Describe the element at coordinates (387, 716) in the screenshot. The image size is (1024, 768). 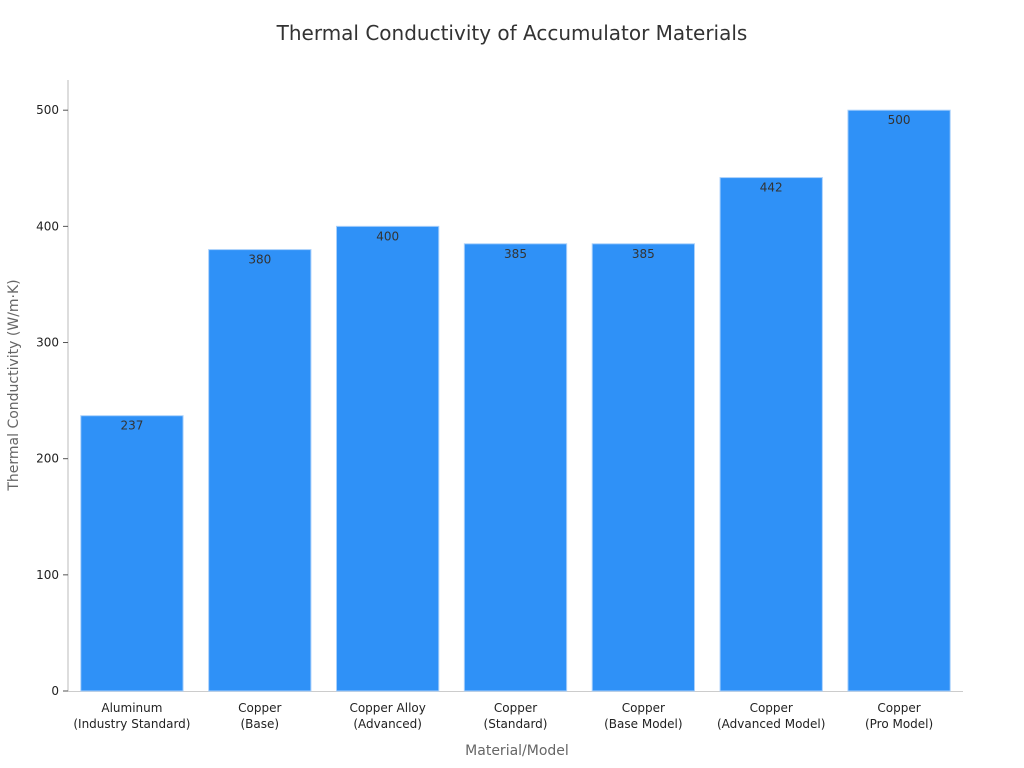
I see `x-tick-label: Copper Alloy (Advanced)` at that location.